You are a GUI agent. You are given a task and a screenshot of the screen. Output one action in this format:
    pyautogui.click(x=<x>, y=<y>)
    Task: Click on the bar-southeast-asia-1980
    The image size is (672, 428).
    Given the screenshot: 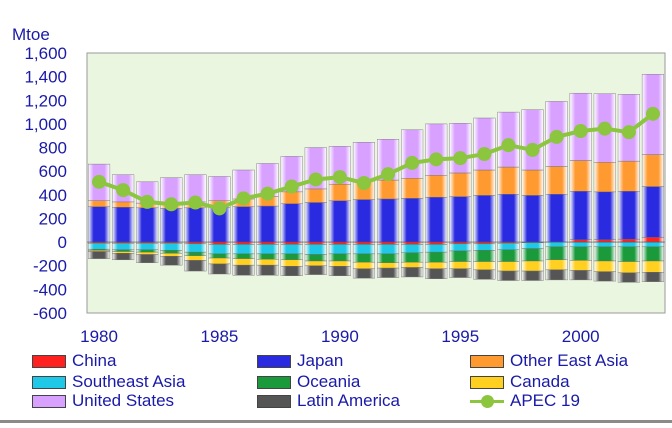 What is the action you would take?
    pyautogui.click(x=99, y=246)
    